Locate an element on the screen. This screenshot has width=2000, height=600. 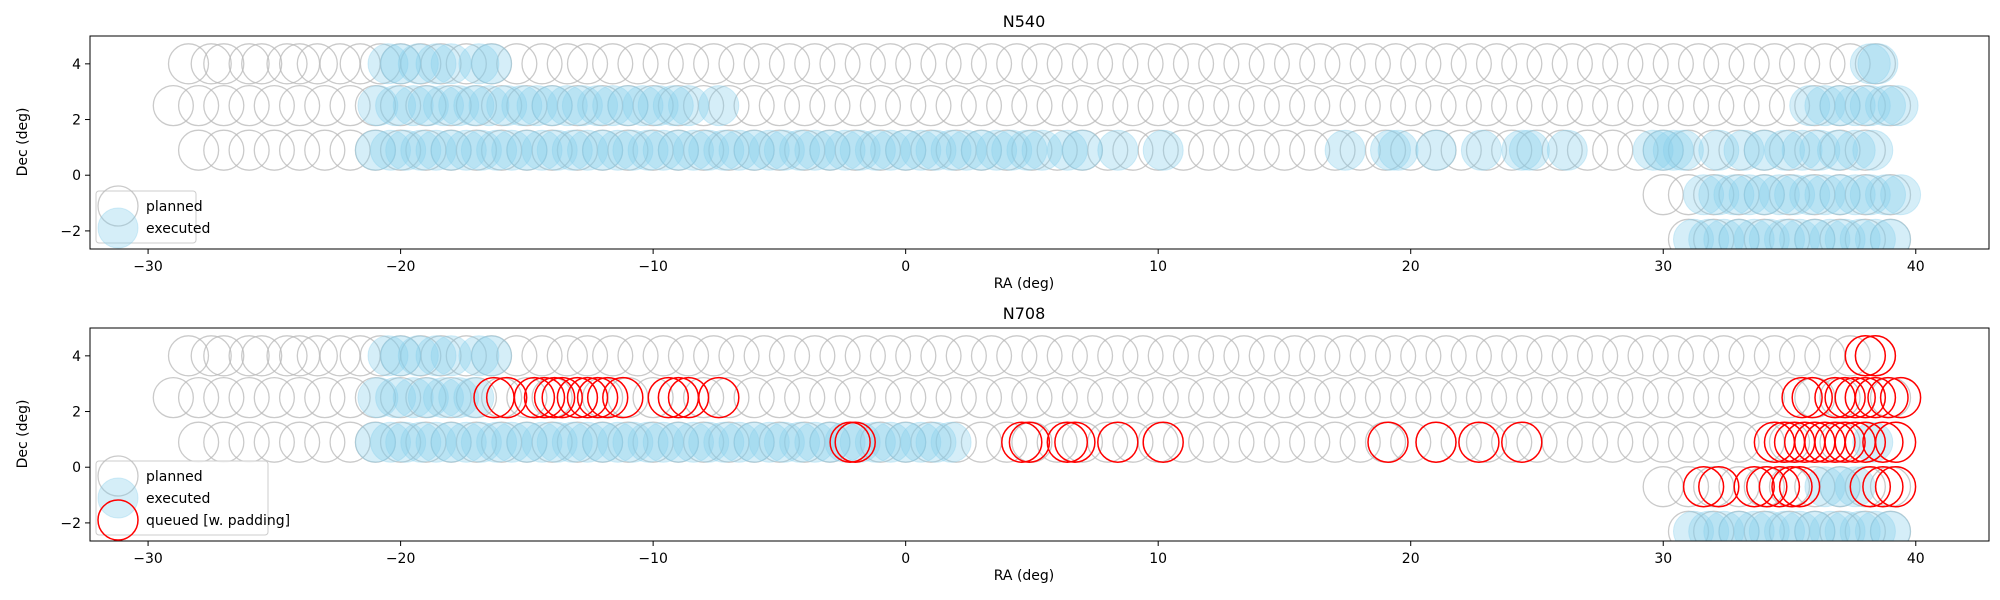
x-axis-label: RA (deg) is located at coordinates (1024, 576).